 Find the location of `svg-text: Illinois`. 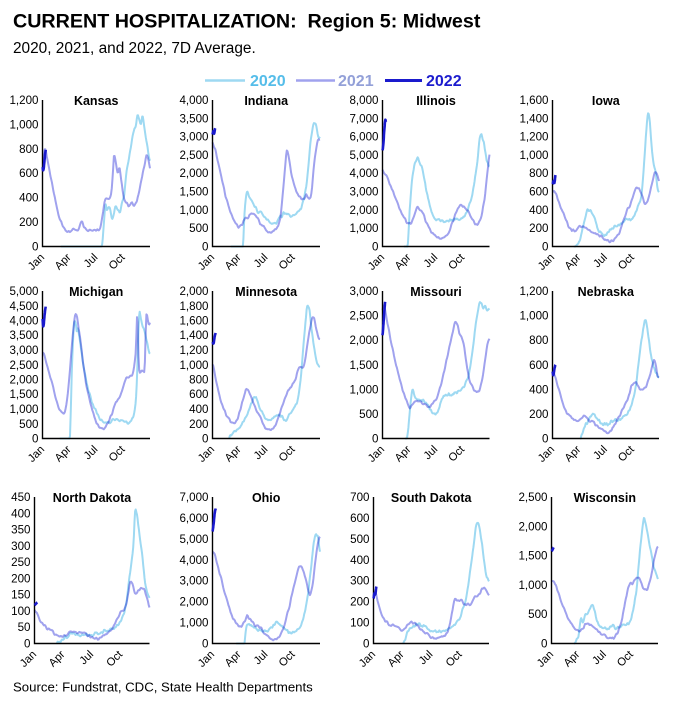

svg-text: Illinois is located at coordinates (436, 101).